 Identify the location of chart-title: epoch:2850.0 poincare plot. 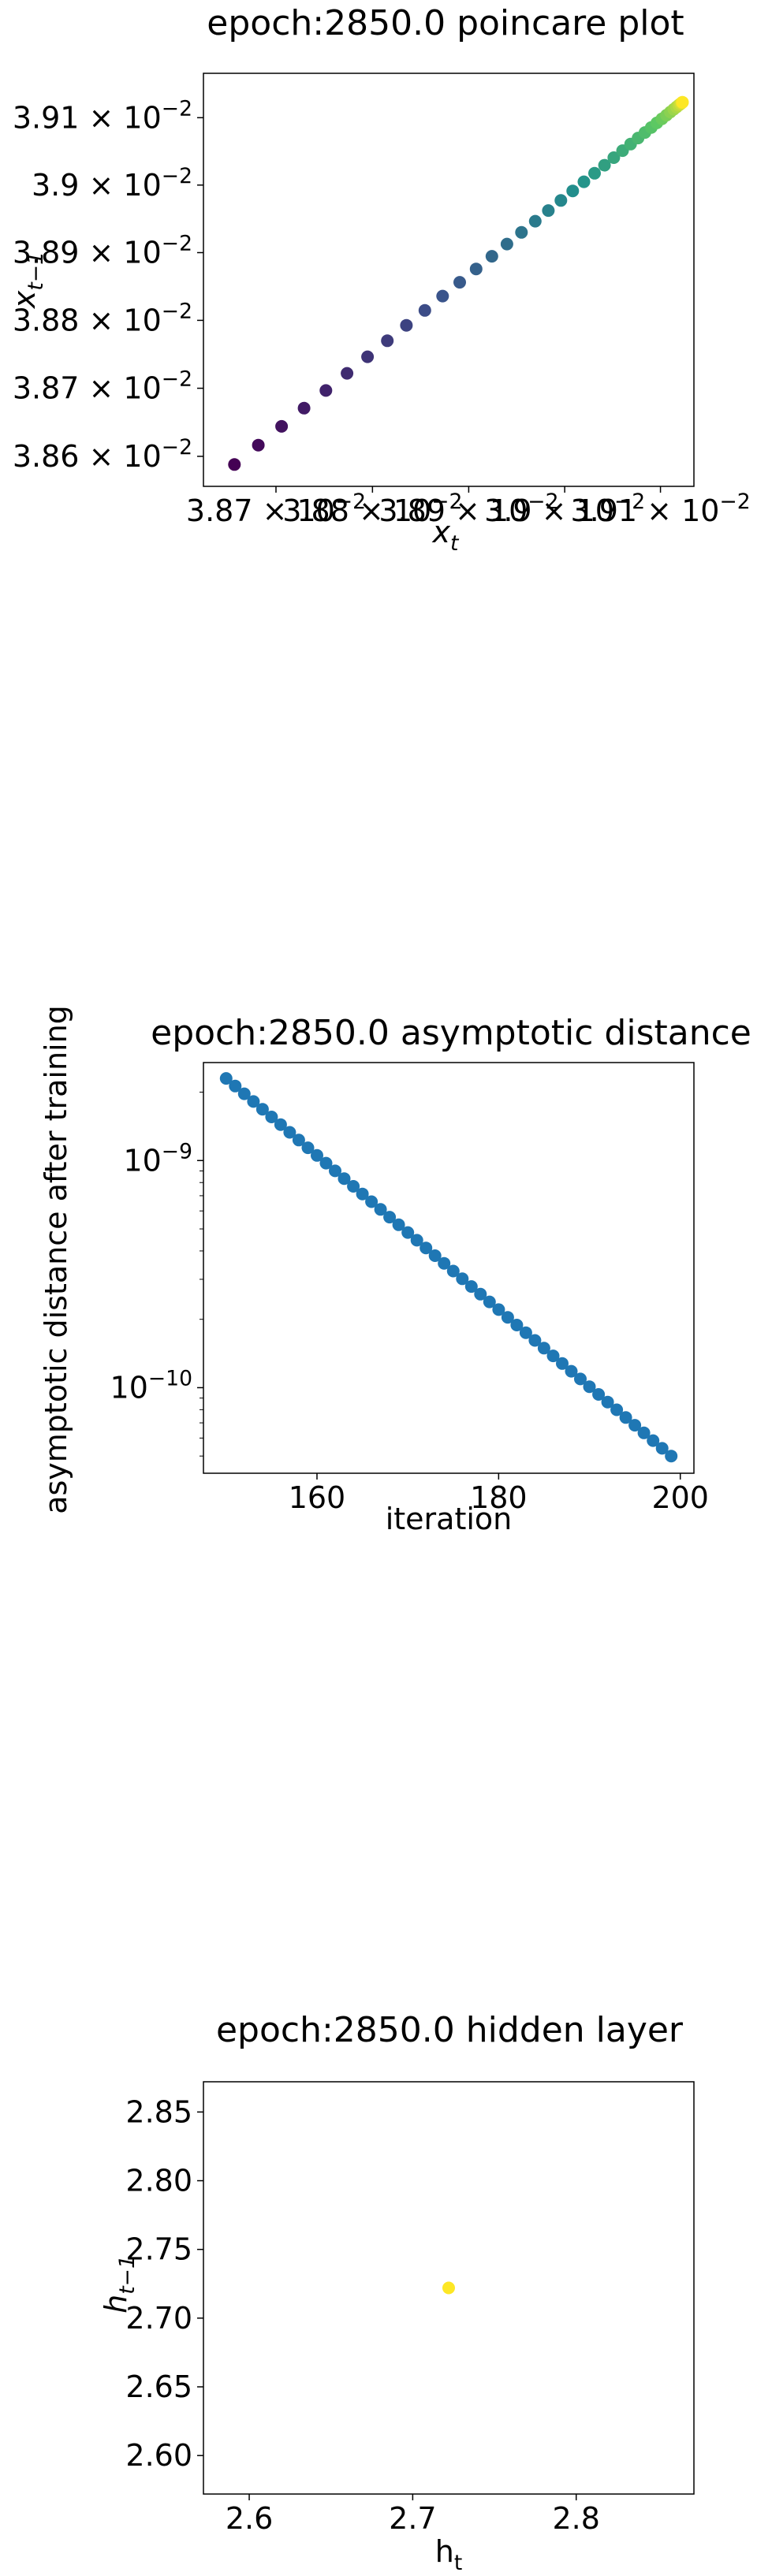
(445, 23).